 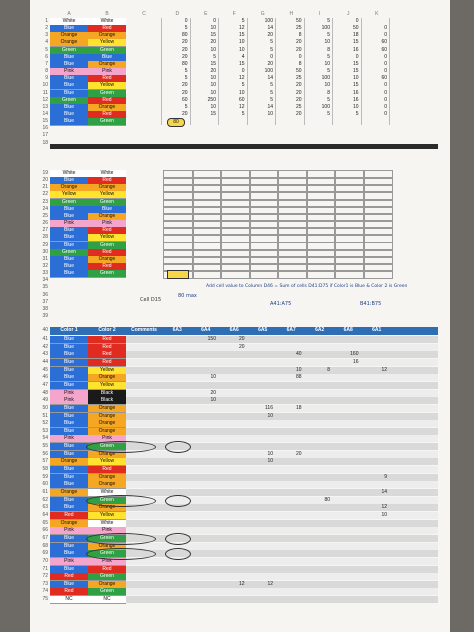 I want to click on row-number: 61, so click(x=45, y=492).